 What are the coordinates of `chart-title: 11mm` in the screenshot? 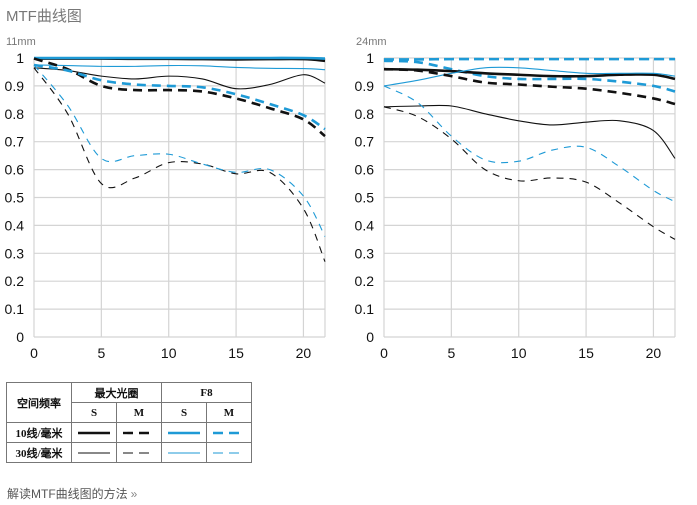 It's located at (21, 42).